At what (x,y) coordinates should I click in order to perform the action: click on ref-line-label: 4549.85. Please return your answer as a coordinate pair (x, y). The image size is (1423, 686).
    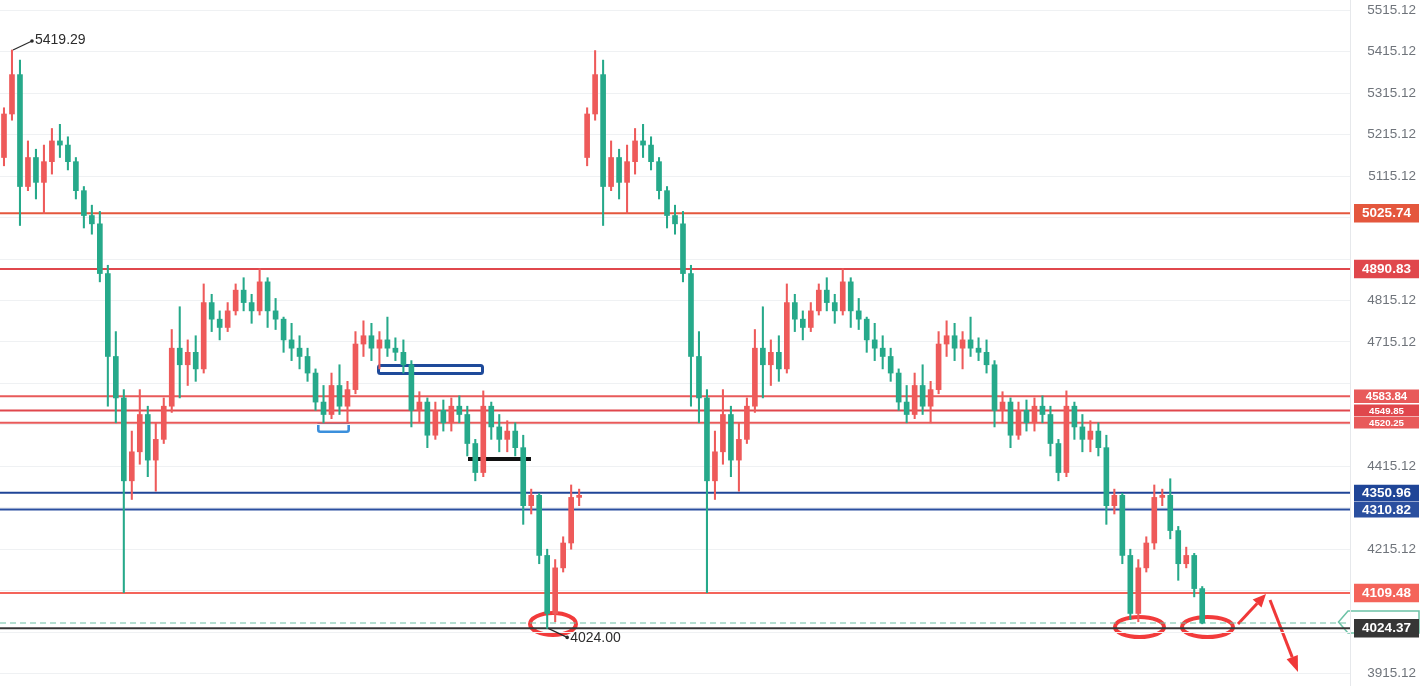
    Looking at the image, I should click on (1387, 410).